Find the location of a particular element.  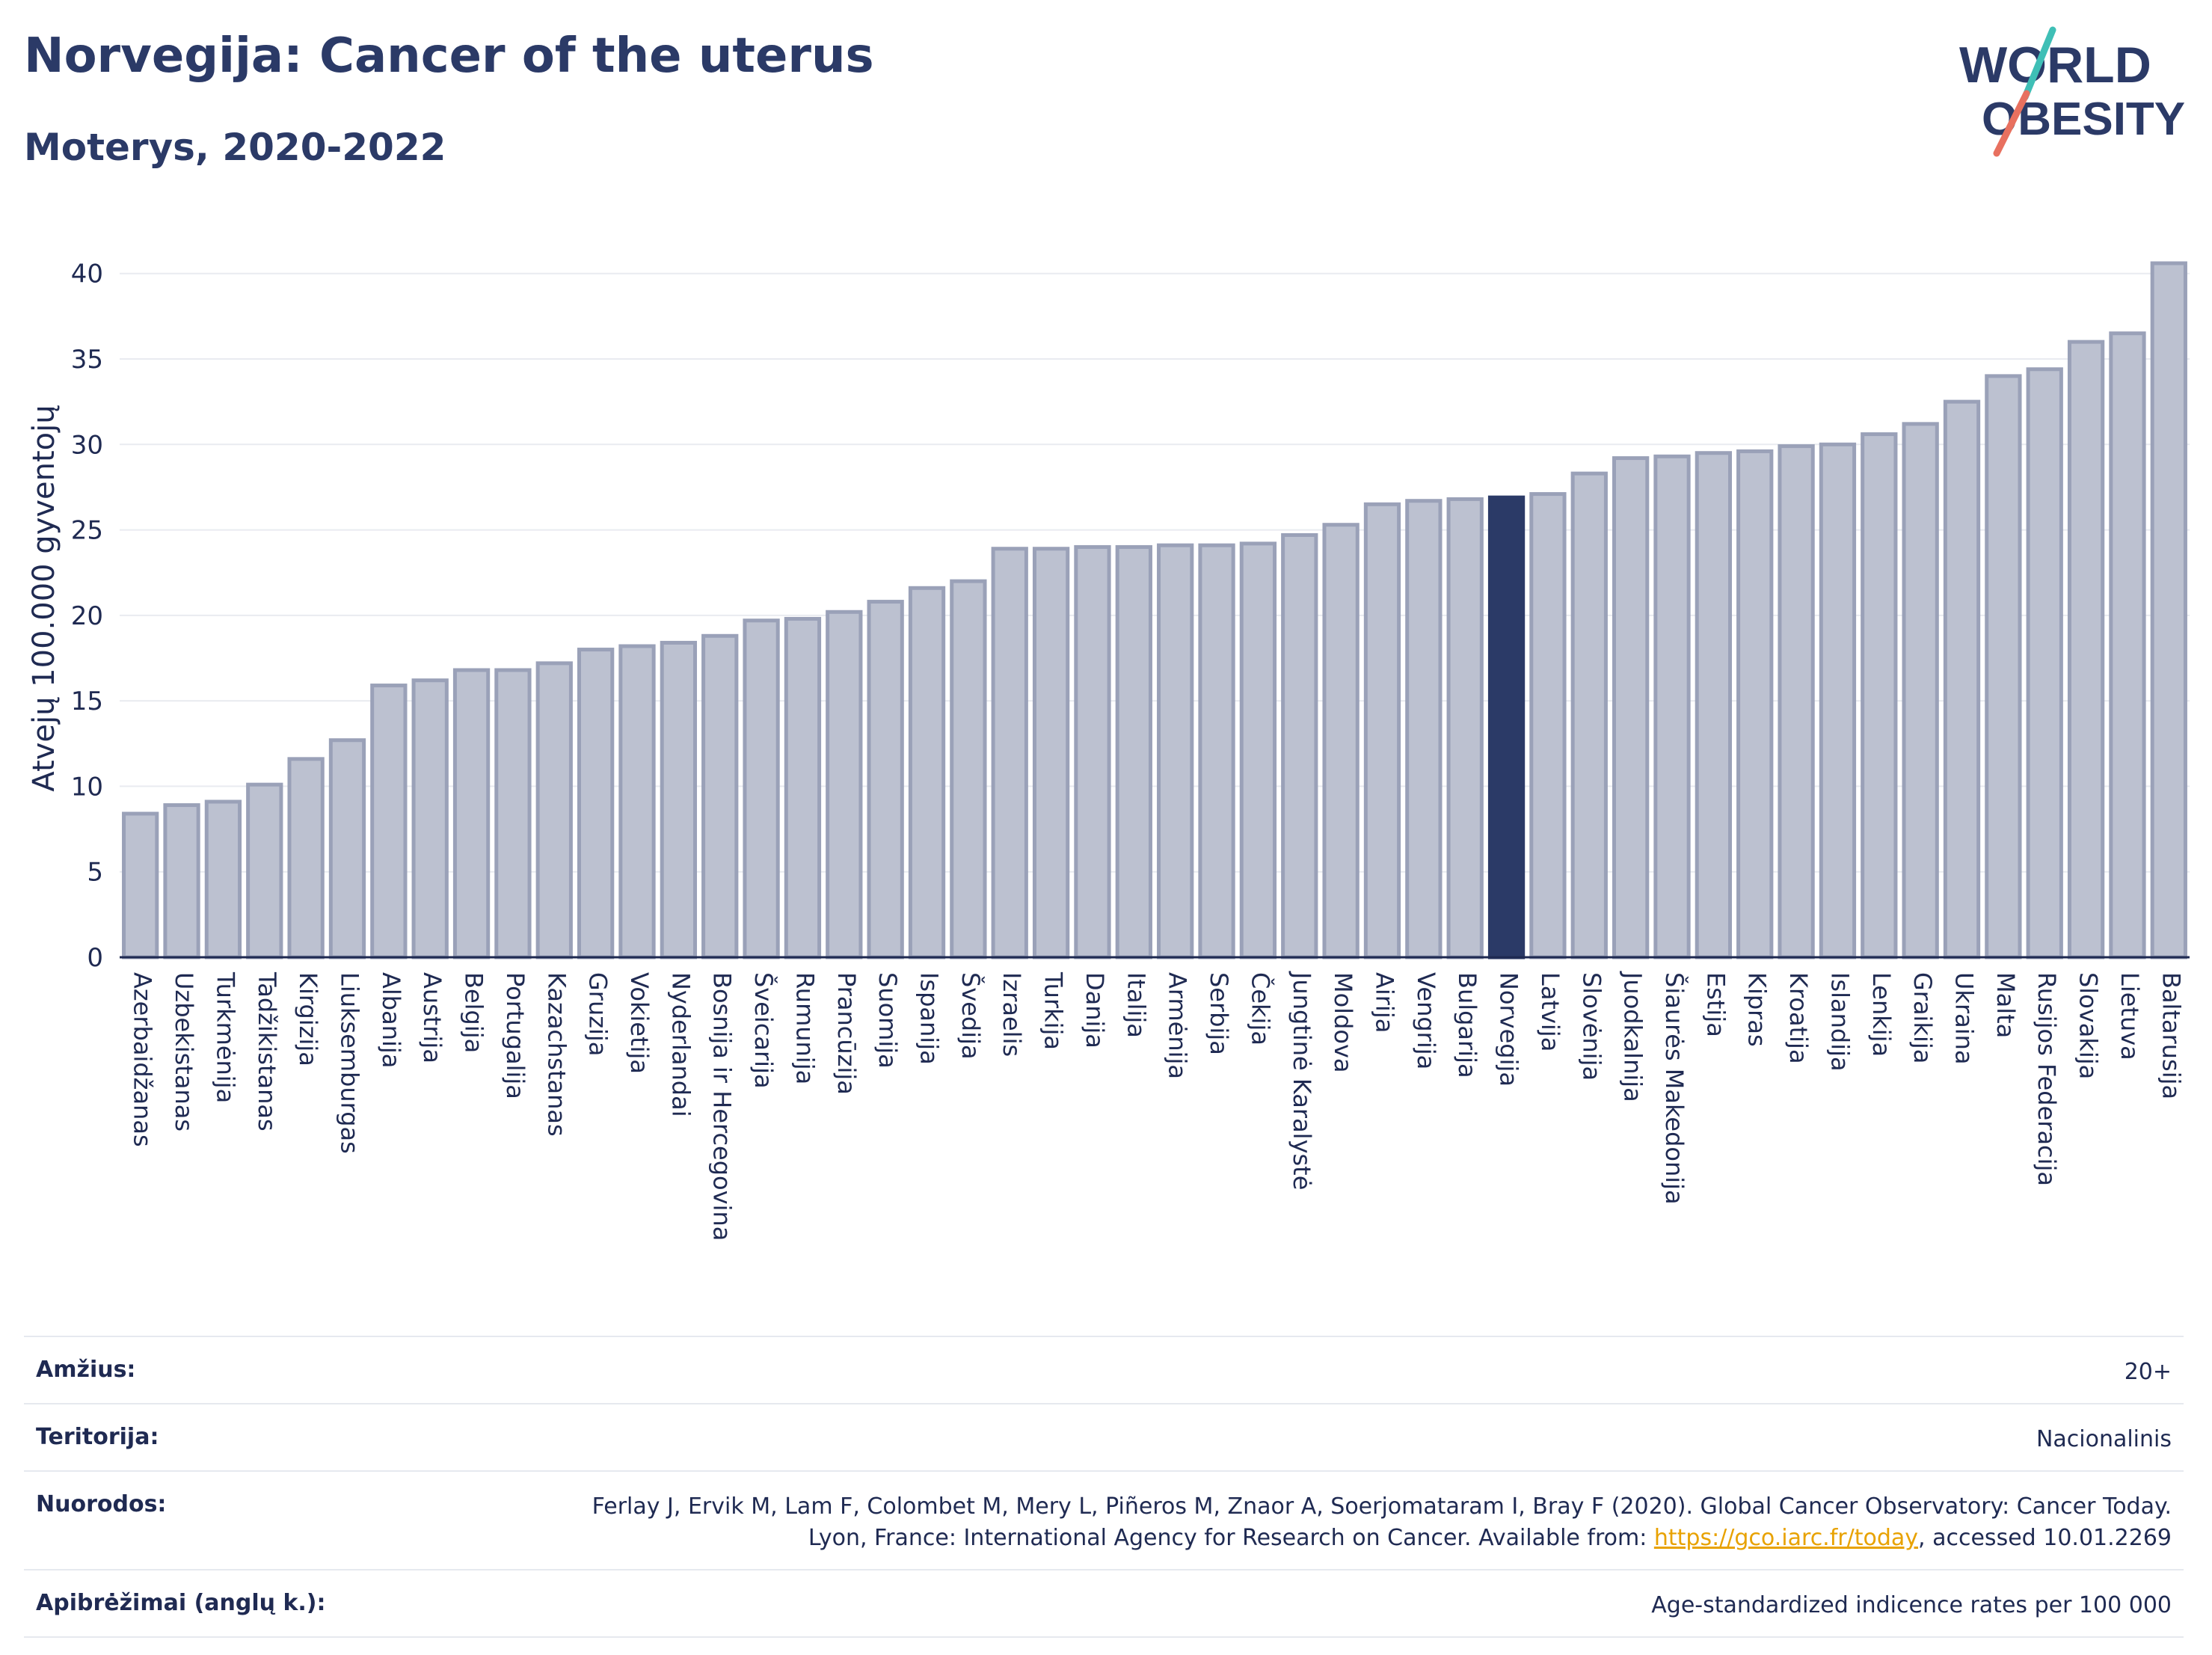

x-tick-label: Čekija is located at coordinates (1260, 1008).